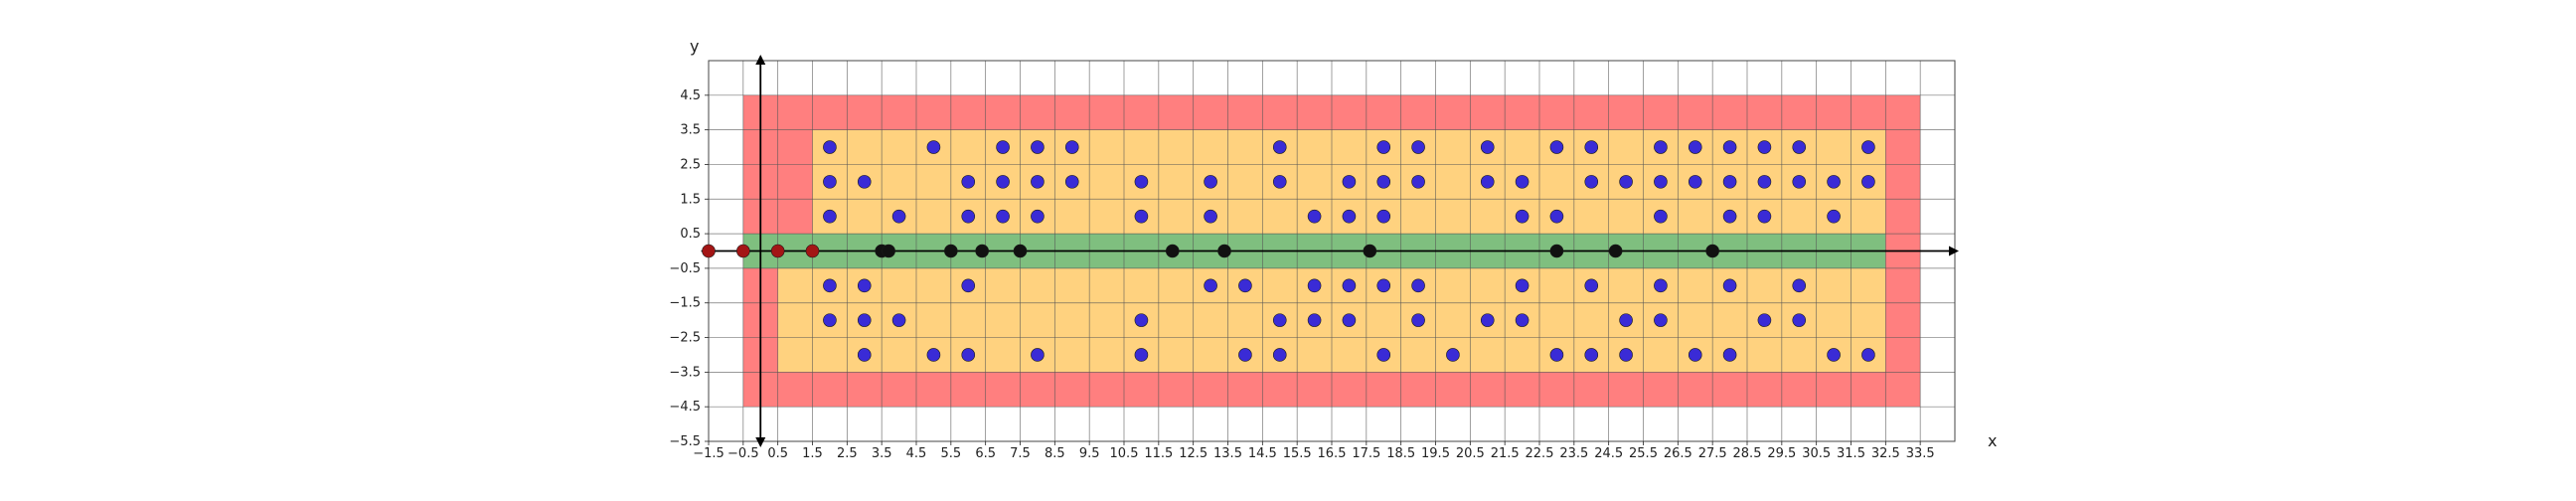 This screenshot has width=2576, height=501. What do you see at coordinates (1954, 251) in the screenshot?
I see `x-axis-arrow-right` at bounding box center [1954, 251].